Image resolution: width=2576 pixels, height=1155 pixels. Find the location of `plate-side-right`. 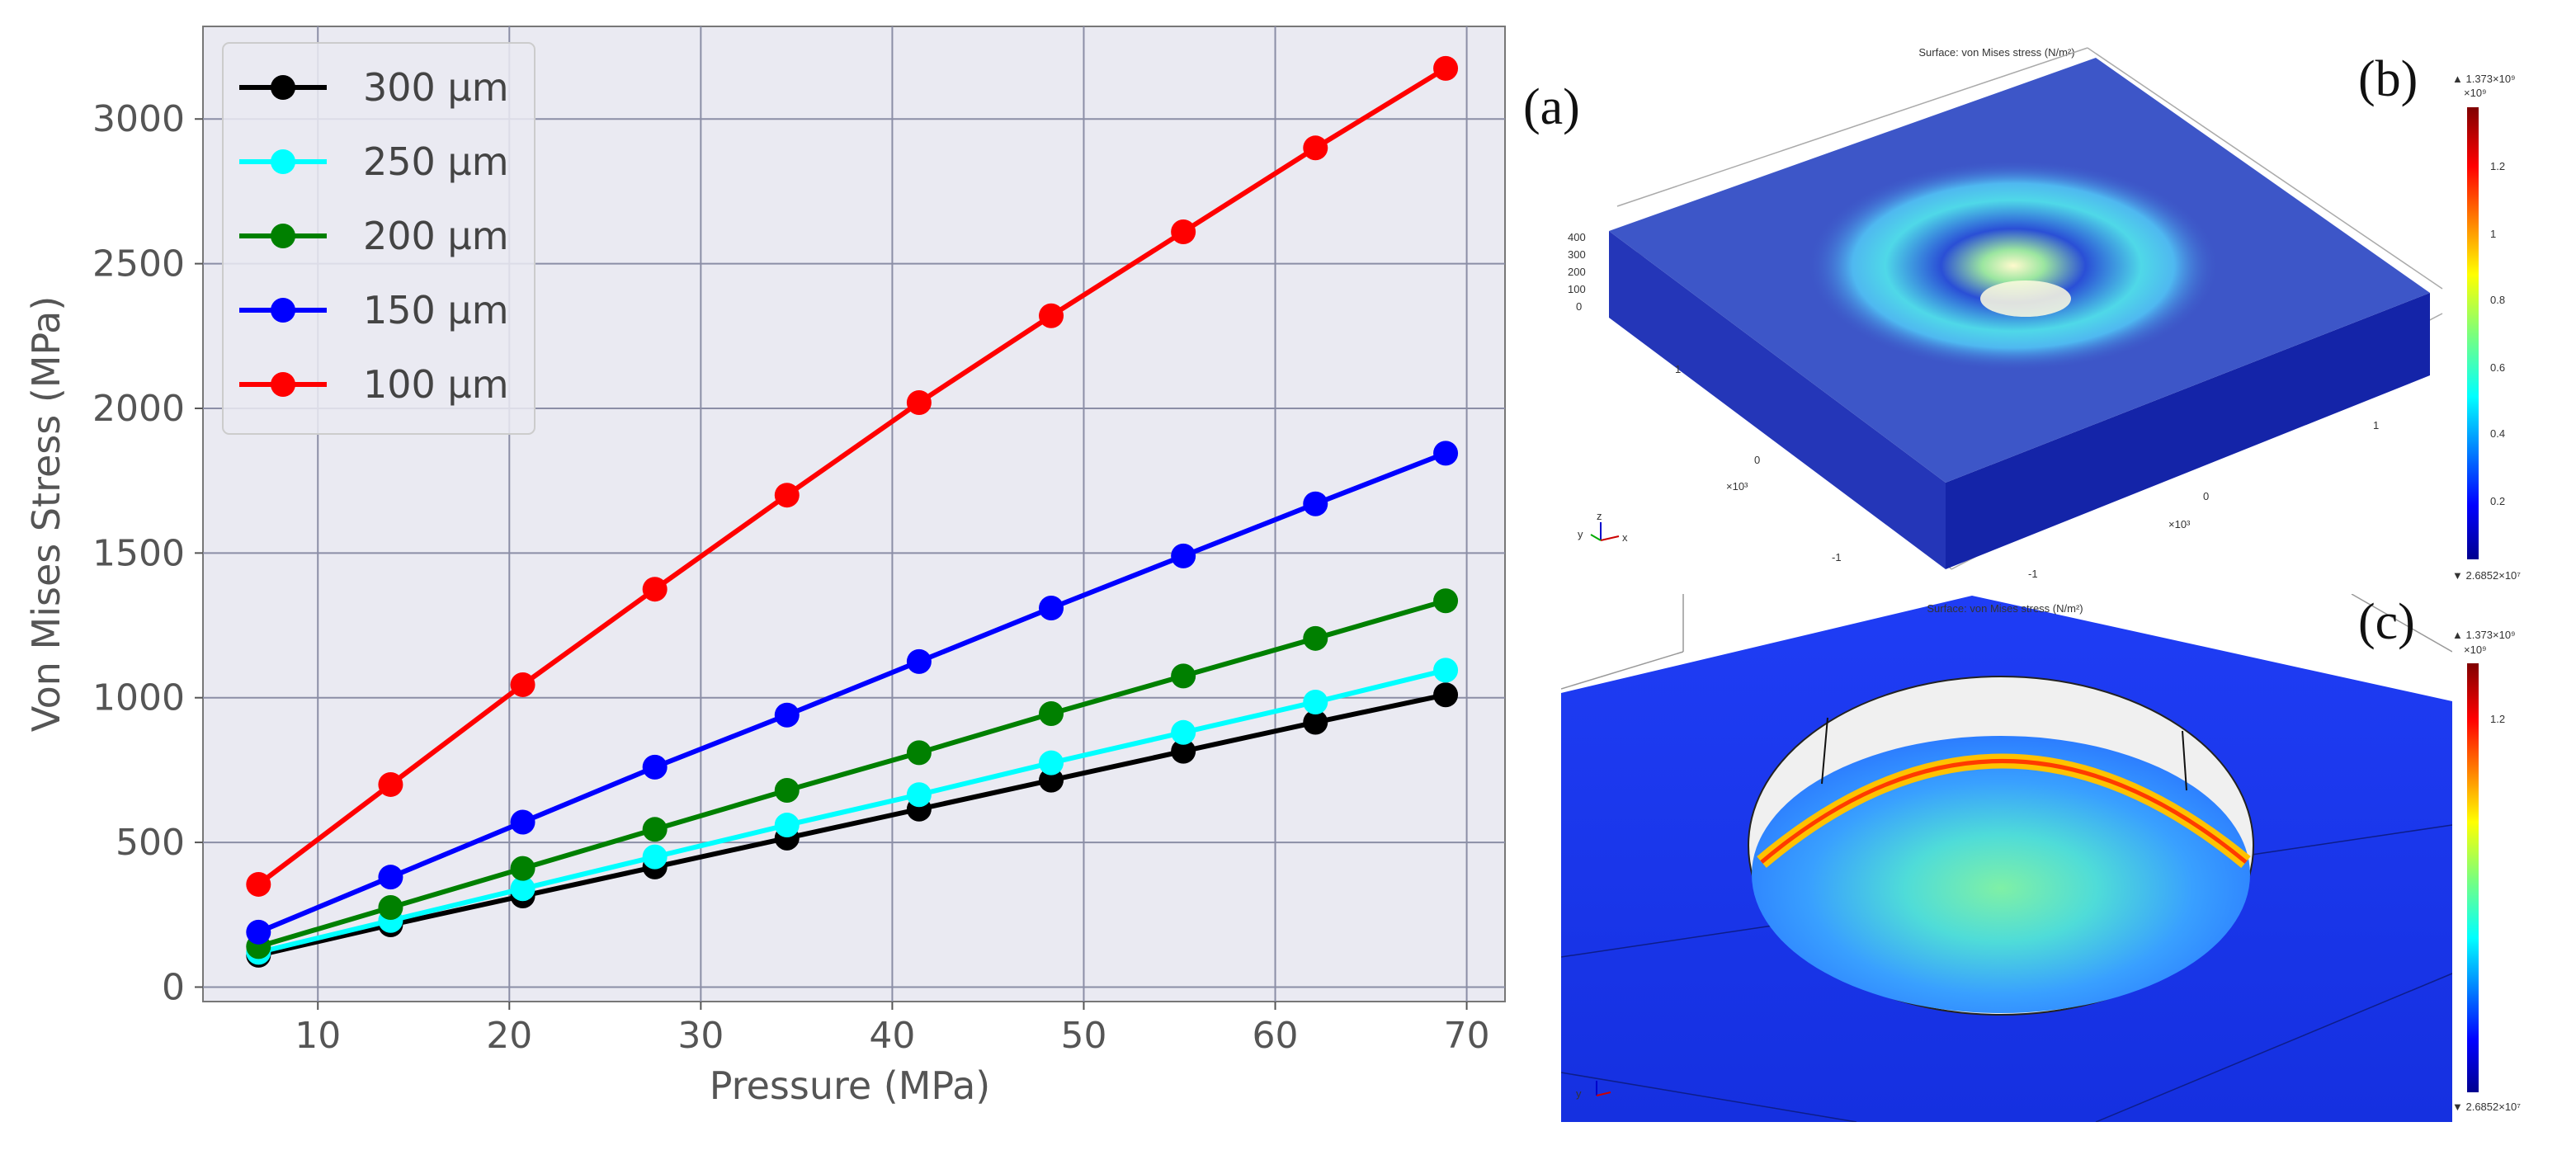

plate-side-right is located at coordinates (2188, 431).